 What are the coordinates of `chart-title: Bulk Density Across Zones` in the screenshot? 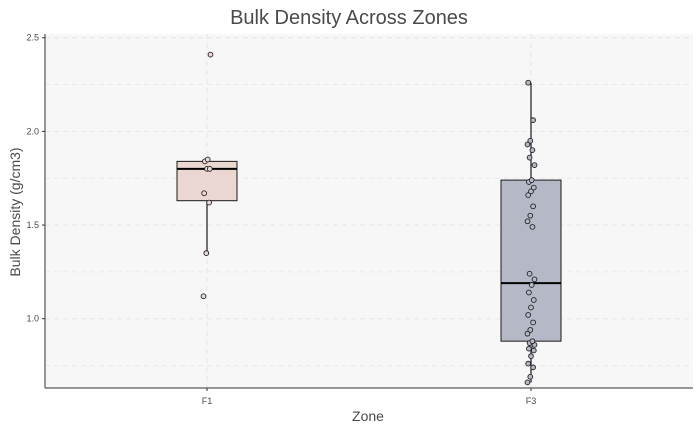 It's located at (349, 18).